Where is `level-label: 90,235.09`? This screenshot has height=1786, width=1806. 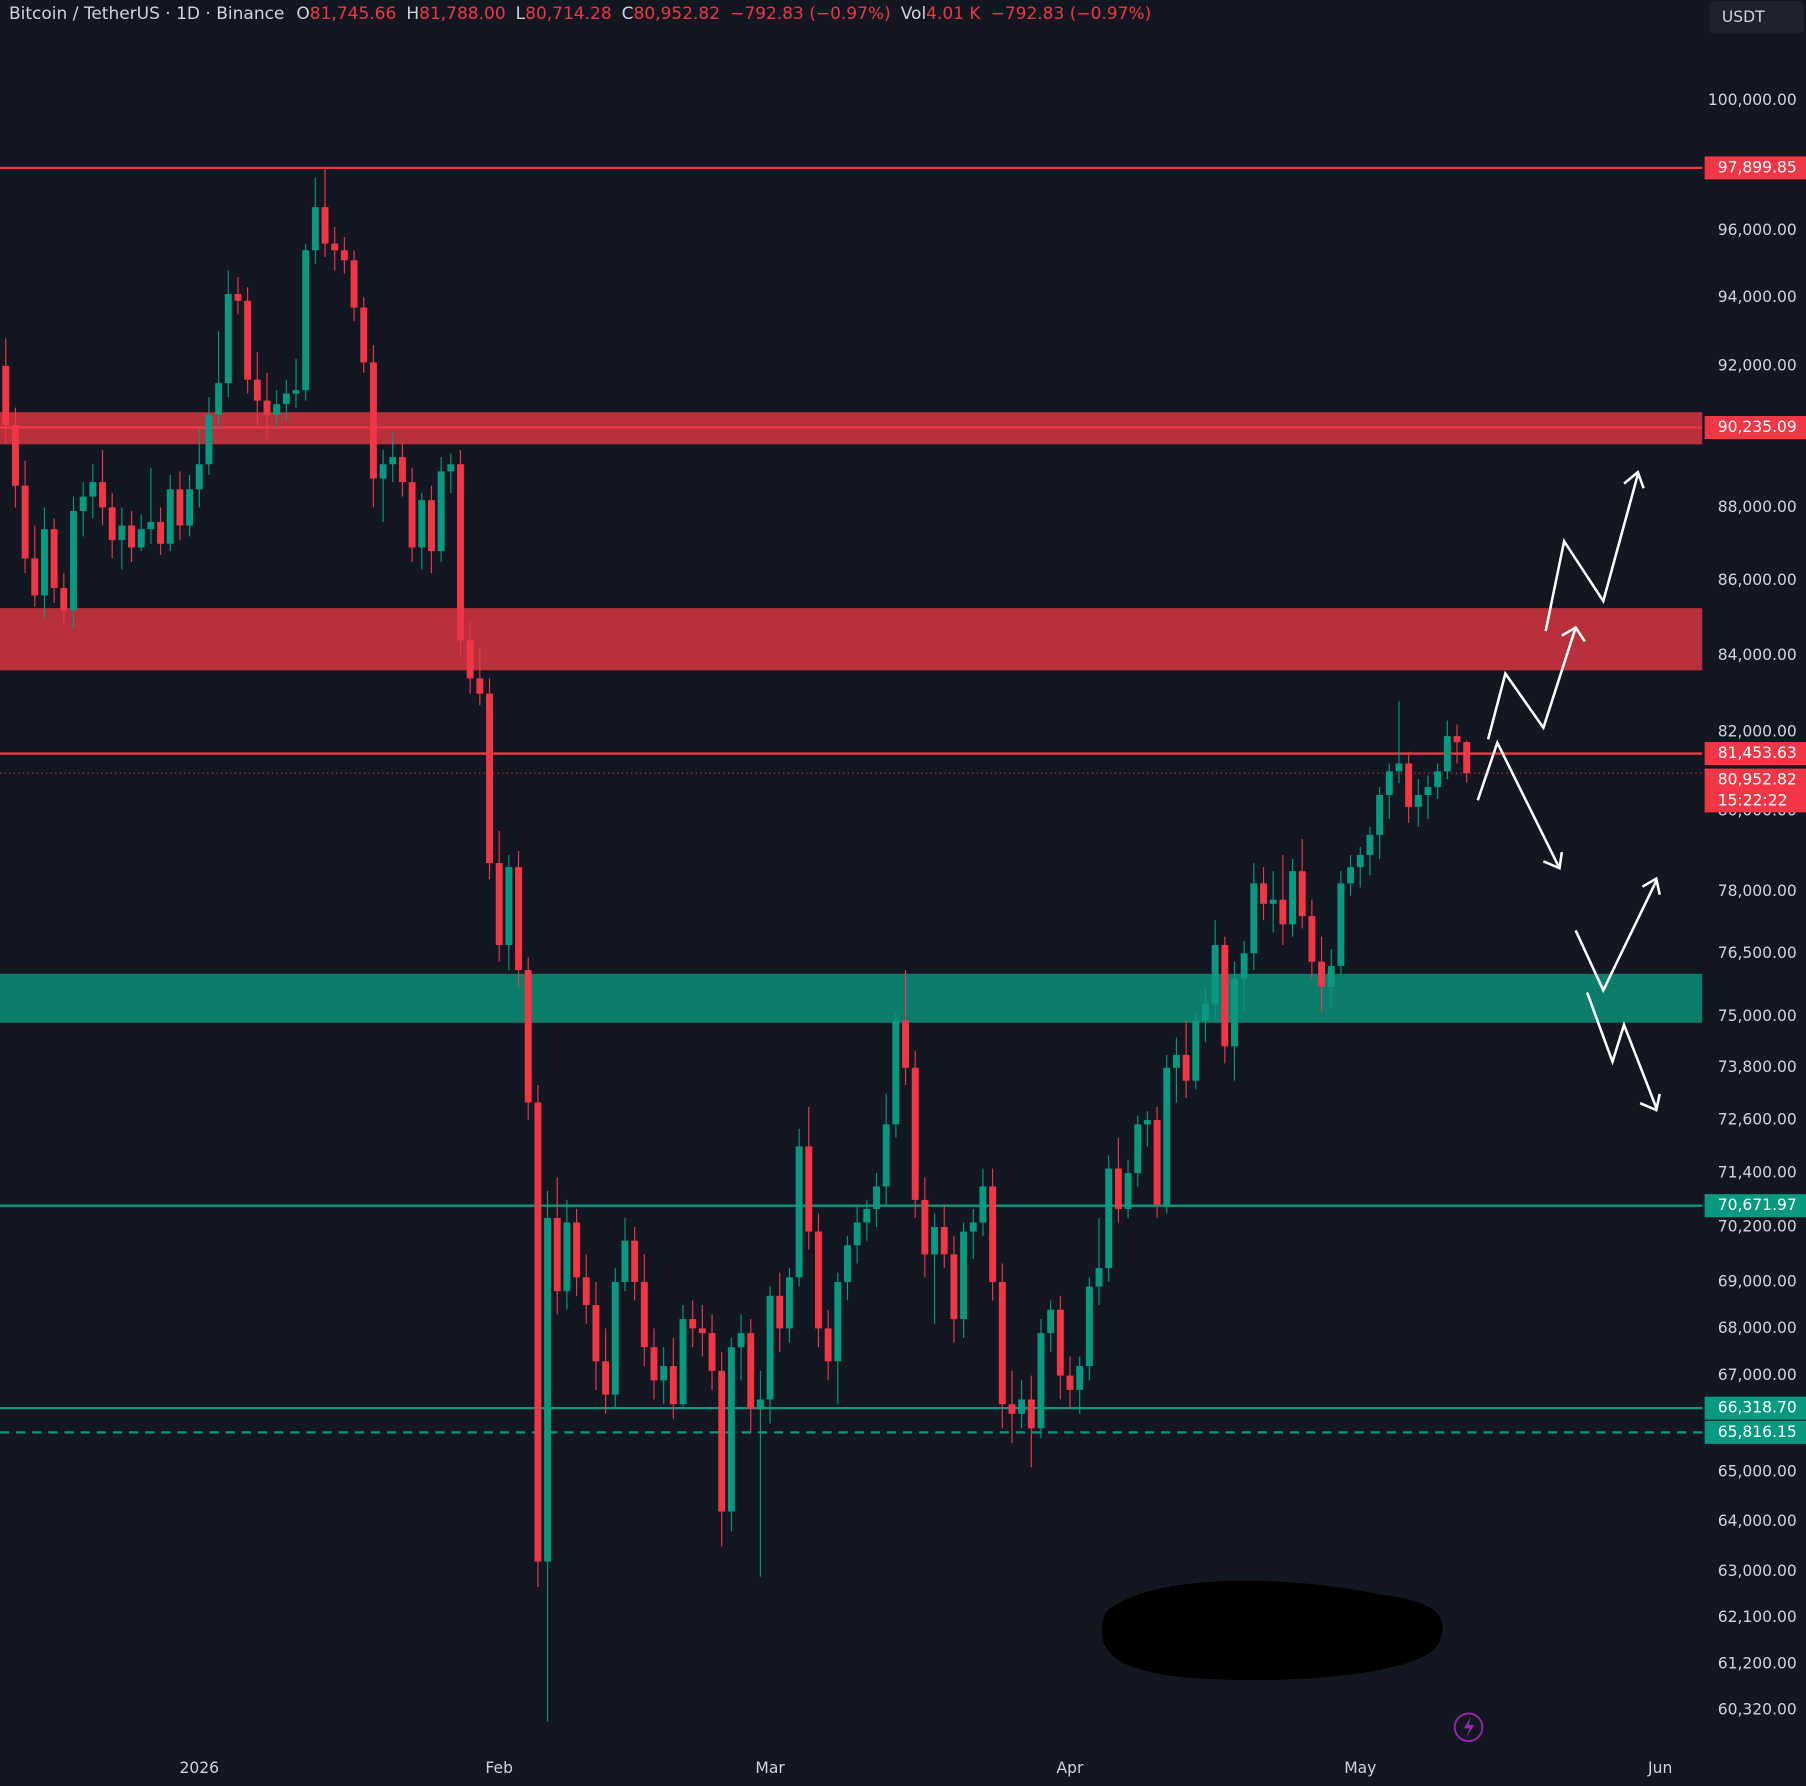 level-label: 90,235.09 is located at coordinates (1757, 427).